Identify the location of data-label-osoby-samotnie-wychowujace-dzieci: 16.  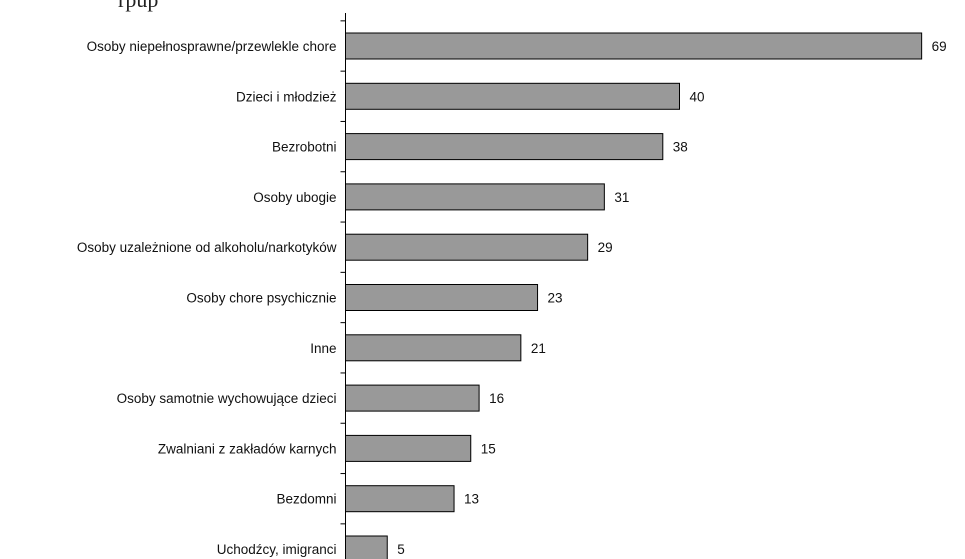
(496, 398).